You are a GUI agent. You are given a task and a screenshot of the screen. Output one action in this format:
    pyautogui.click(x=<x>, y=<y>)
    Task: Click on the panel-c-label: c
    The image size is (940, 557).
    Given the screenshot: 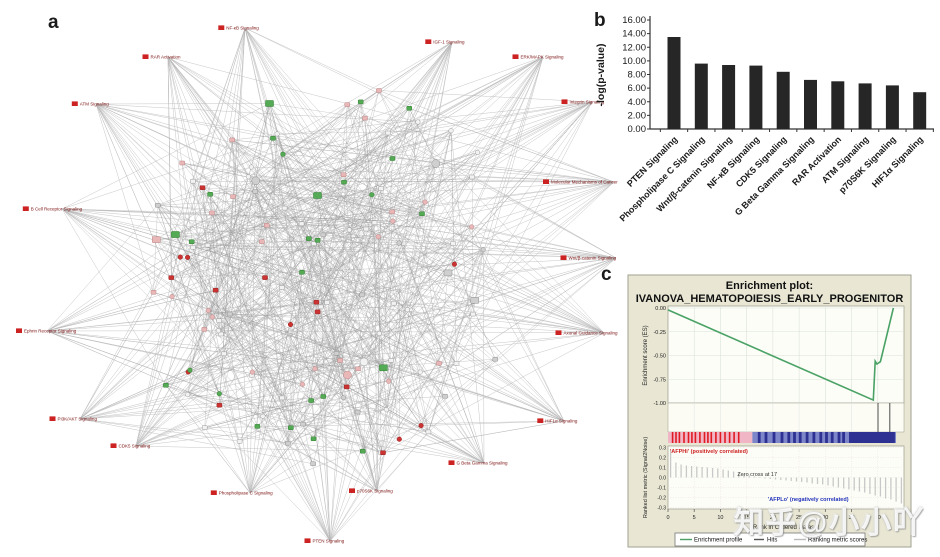 What is the action you would take?
    pyautogui.click(x=606, y=274)
    